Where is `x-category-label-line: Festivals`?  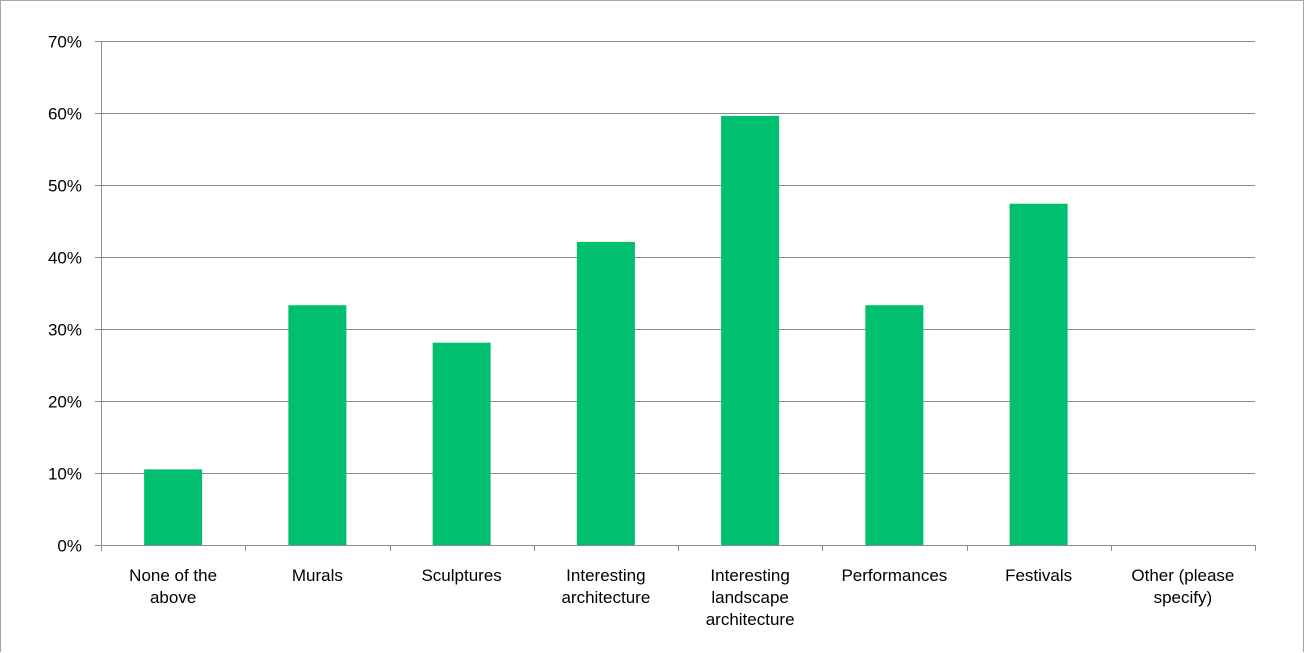 x-category-label-line: Festivals is located at coordinates (1038, 575).